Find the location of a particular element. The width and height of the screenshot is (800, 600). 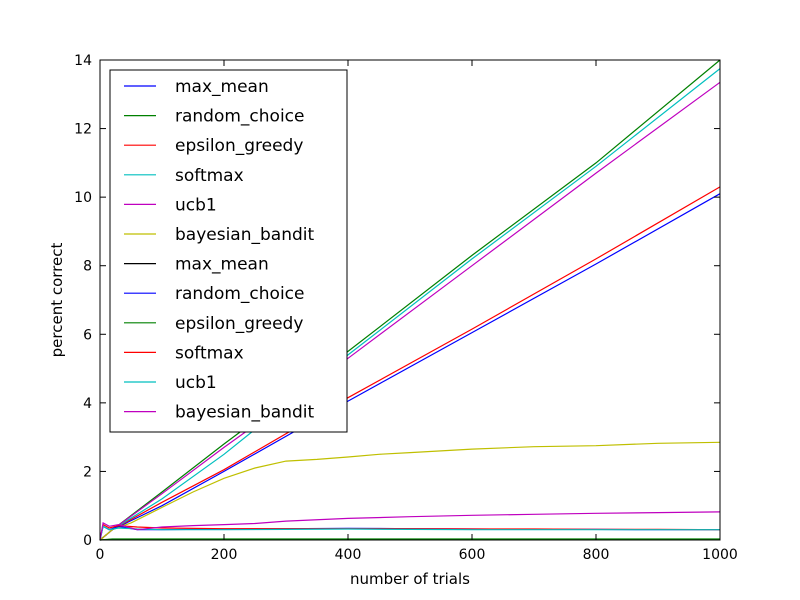

x-tick-label: 800 is located at coordinates (596, 555).